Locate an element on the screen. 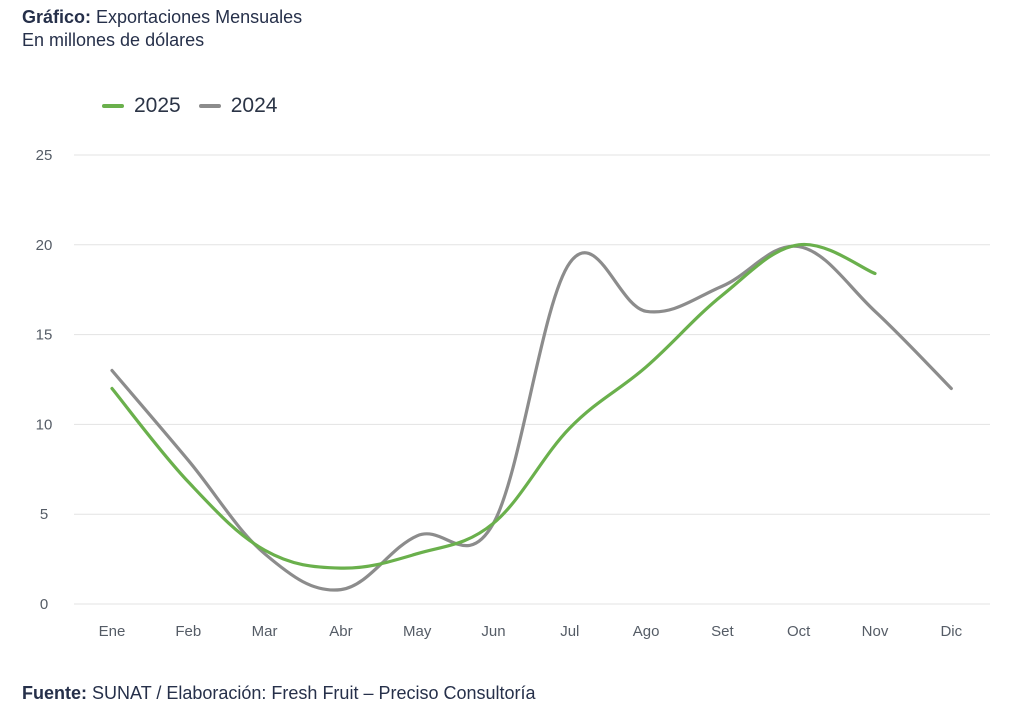  y-tick-label: 10 is located at coordinates (44, 424).